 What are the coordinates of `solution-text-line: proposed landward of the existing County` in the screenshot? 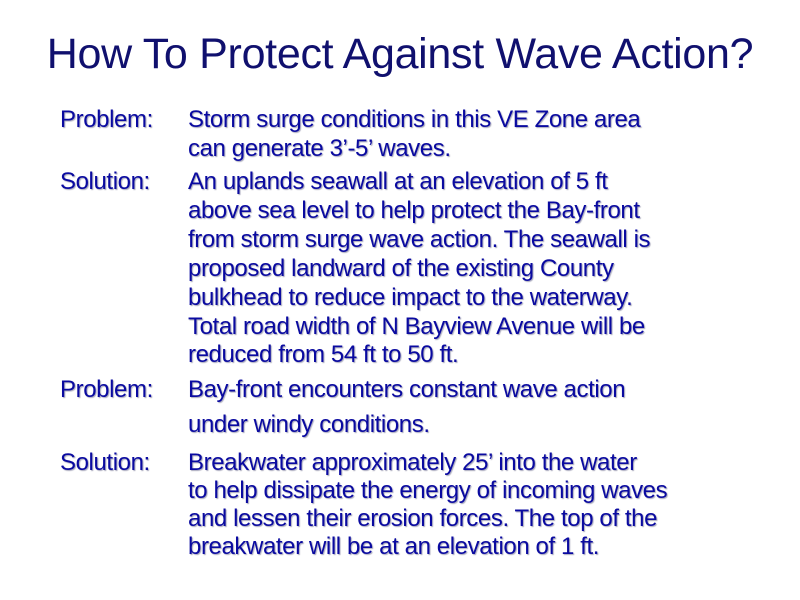 It's located at (401, 268).